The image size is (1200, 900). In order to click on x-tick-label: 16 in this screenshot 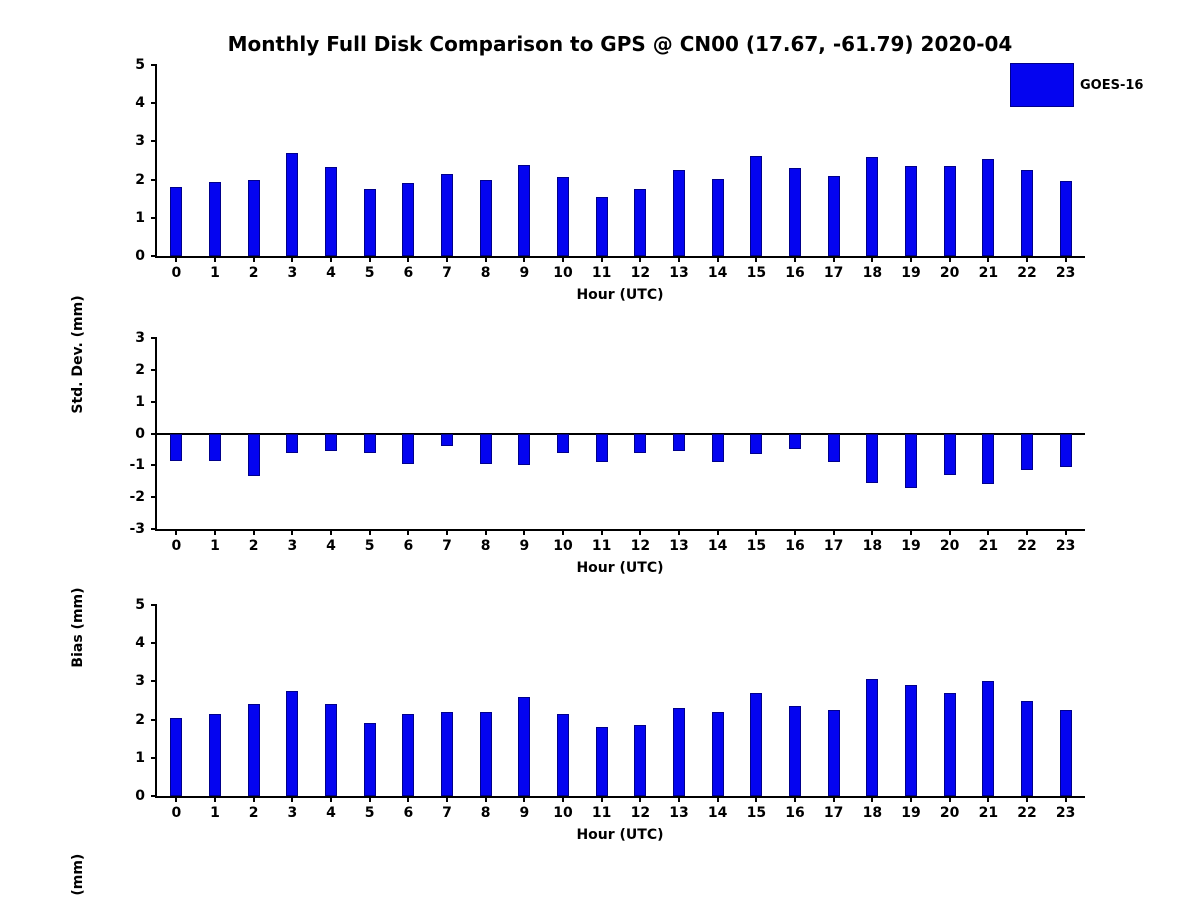, I will do `click(795, 273)`.